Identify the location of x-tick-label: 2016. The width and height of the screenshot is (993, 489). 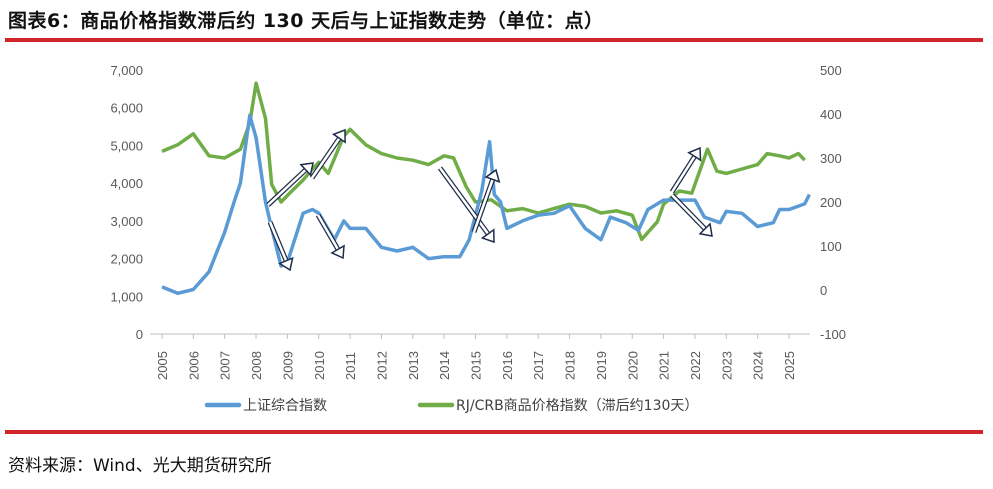
(507, 365).